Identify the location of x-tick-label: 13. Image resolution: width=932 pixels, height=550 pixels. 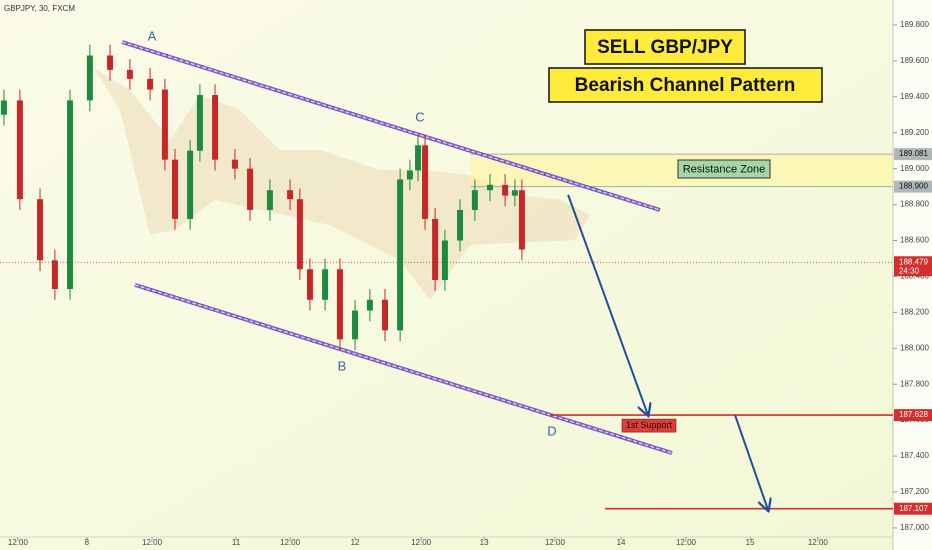
(484, 542).